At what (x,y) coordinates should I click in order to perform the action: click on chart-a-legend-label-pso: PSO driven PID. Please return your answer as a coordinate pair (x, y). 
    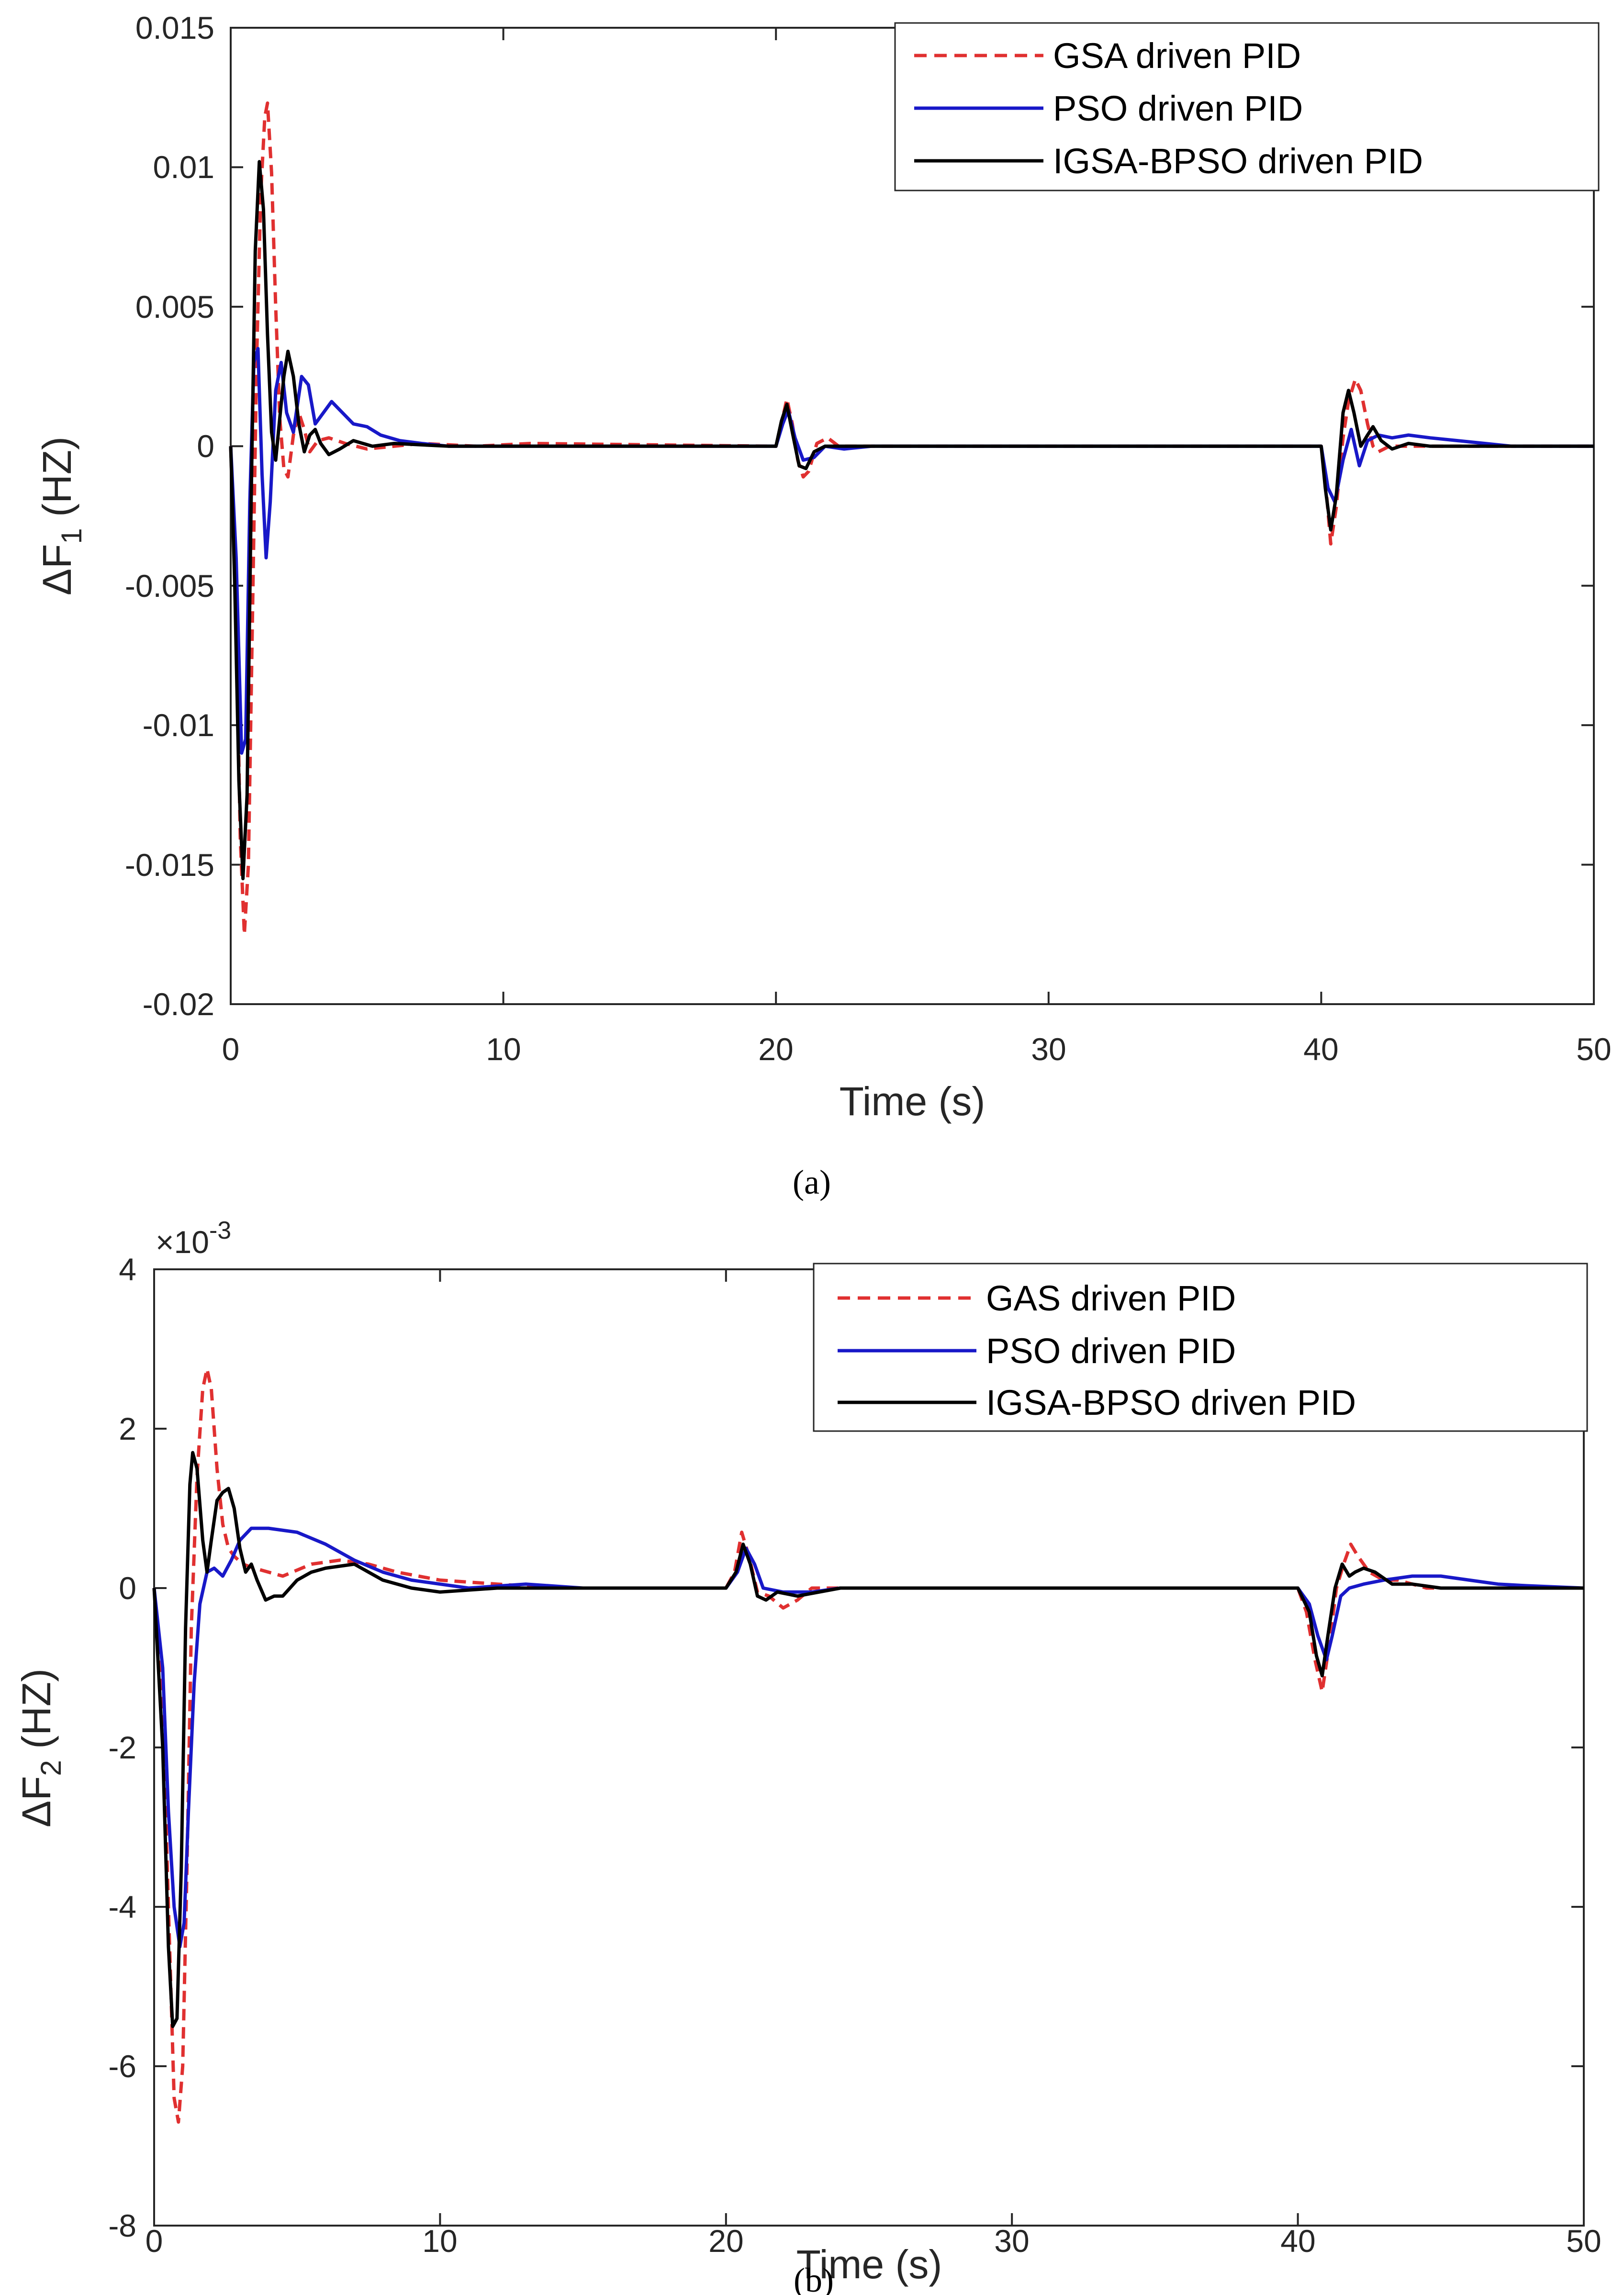
    Looking at the image, I should click on (1178, 109).